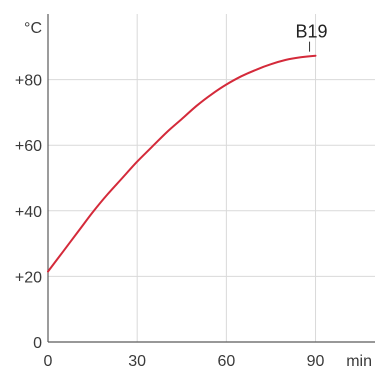 The height and width of the screenshot is (374, 376). I want to click on series-label: B19, so click(312, 32).